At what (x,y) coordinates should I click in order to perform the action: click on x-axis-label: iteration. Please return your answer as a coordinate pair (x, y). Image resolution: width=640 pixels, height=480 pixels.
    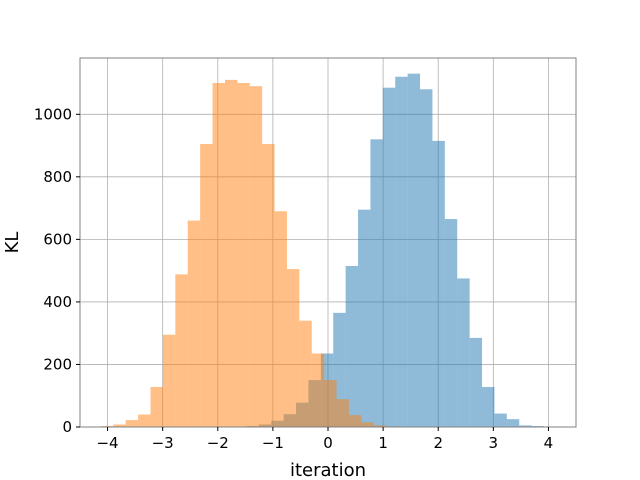
    Looking at the image, I should click on (328, 470).